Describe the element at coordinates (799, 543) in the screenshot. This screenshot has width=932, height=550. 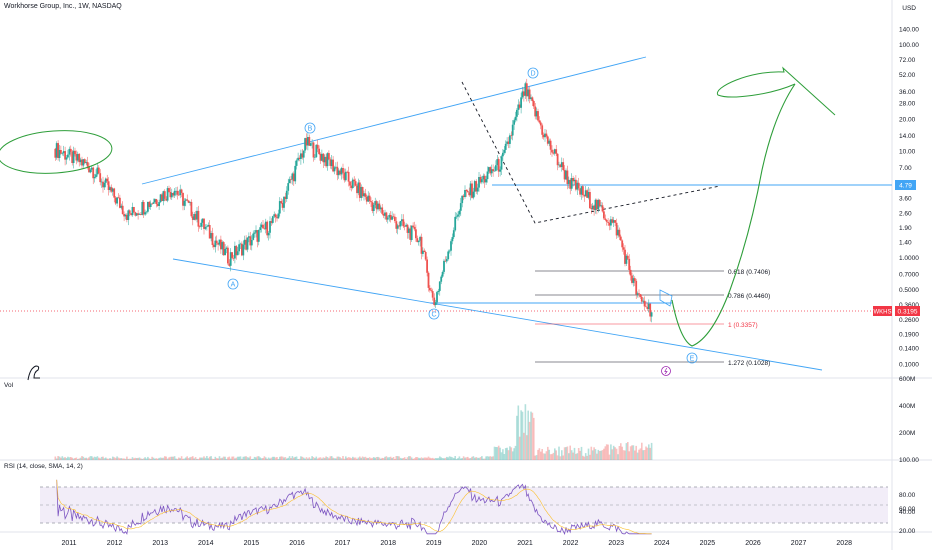
I see `time-tick: 2027` at that location.